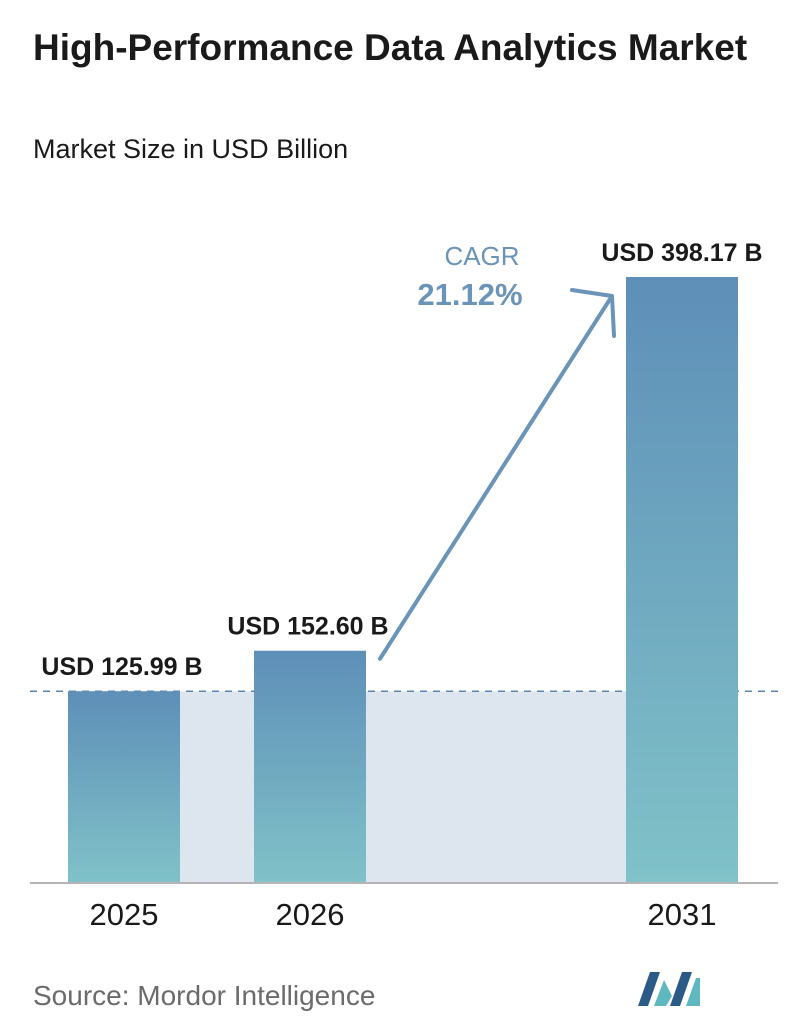 Image resolution: width=796 pixels, height=1034 pixels. I want to click on x-tick-2031: 2031, so click(682, 914).